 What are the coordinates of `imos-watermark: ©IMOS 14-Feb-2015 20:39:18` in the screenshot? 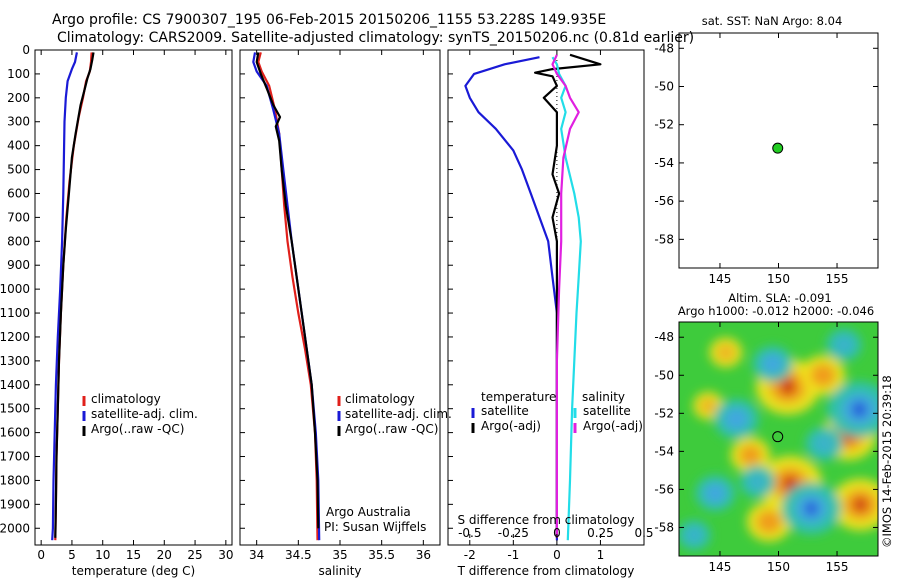 It's located at (887, 461).